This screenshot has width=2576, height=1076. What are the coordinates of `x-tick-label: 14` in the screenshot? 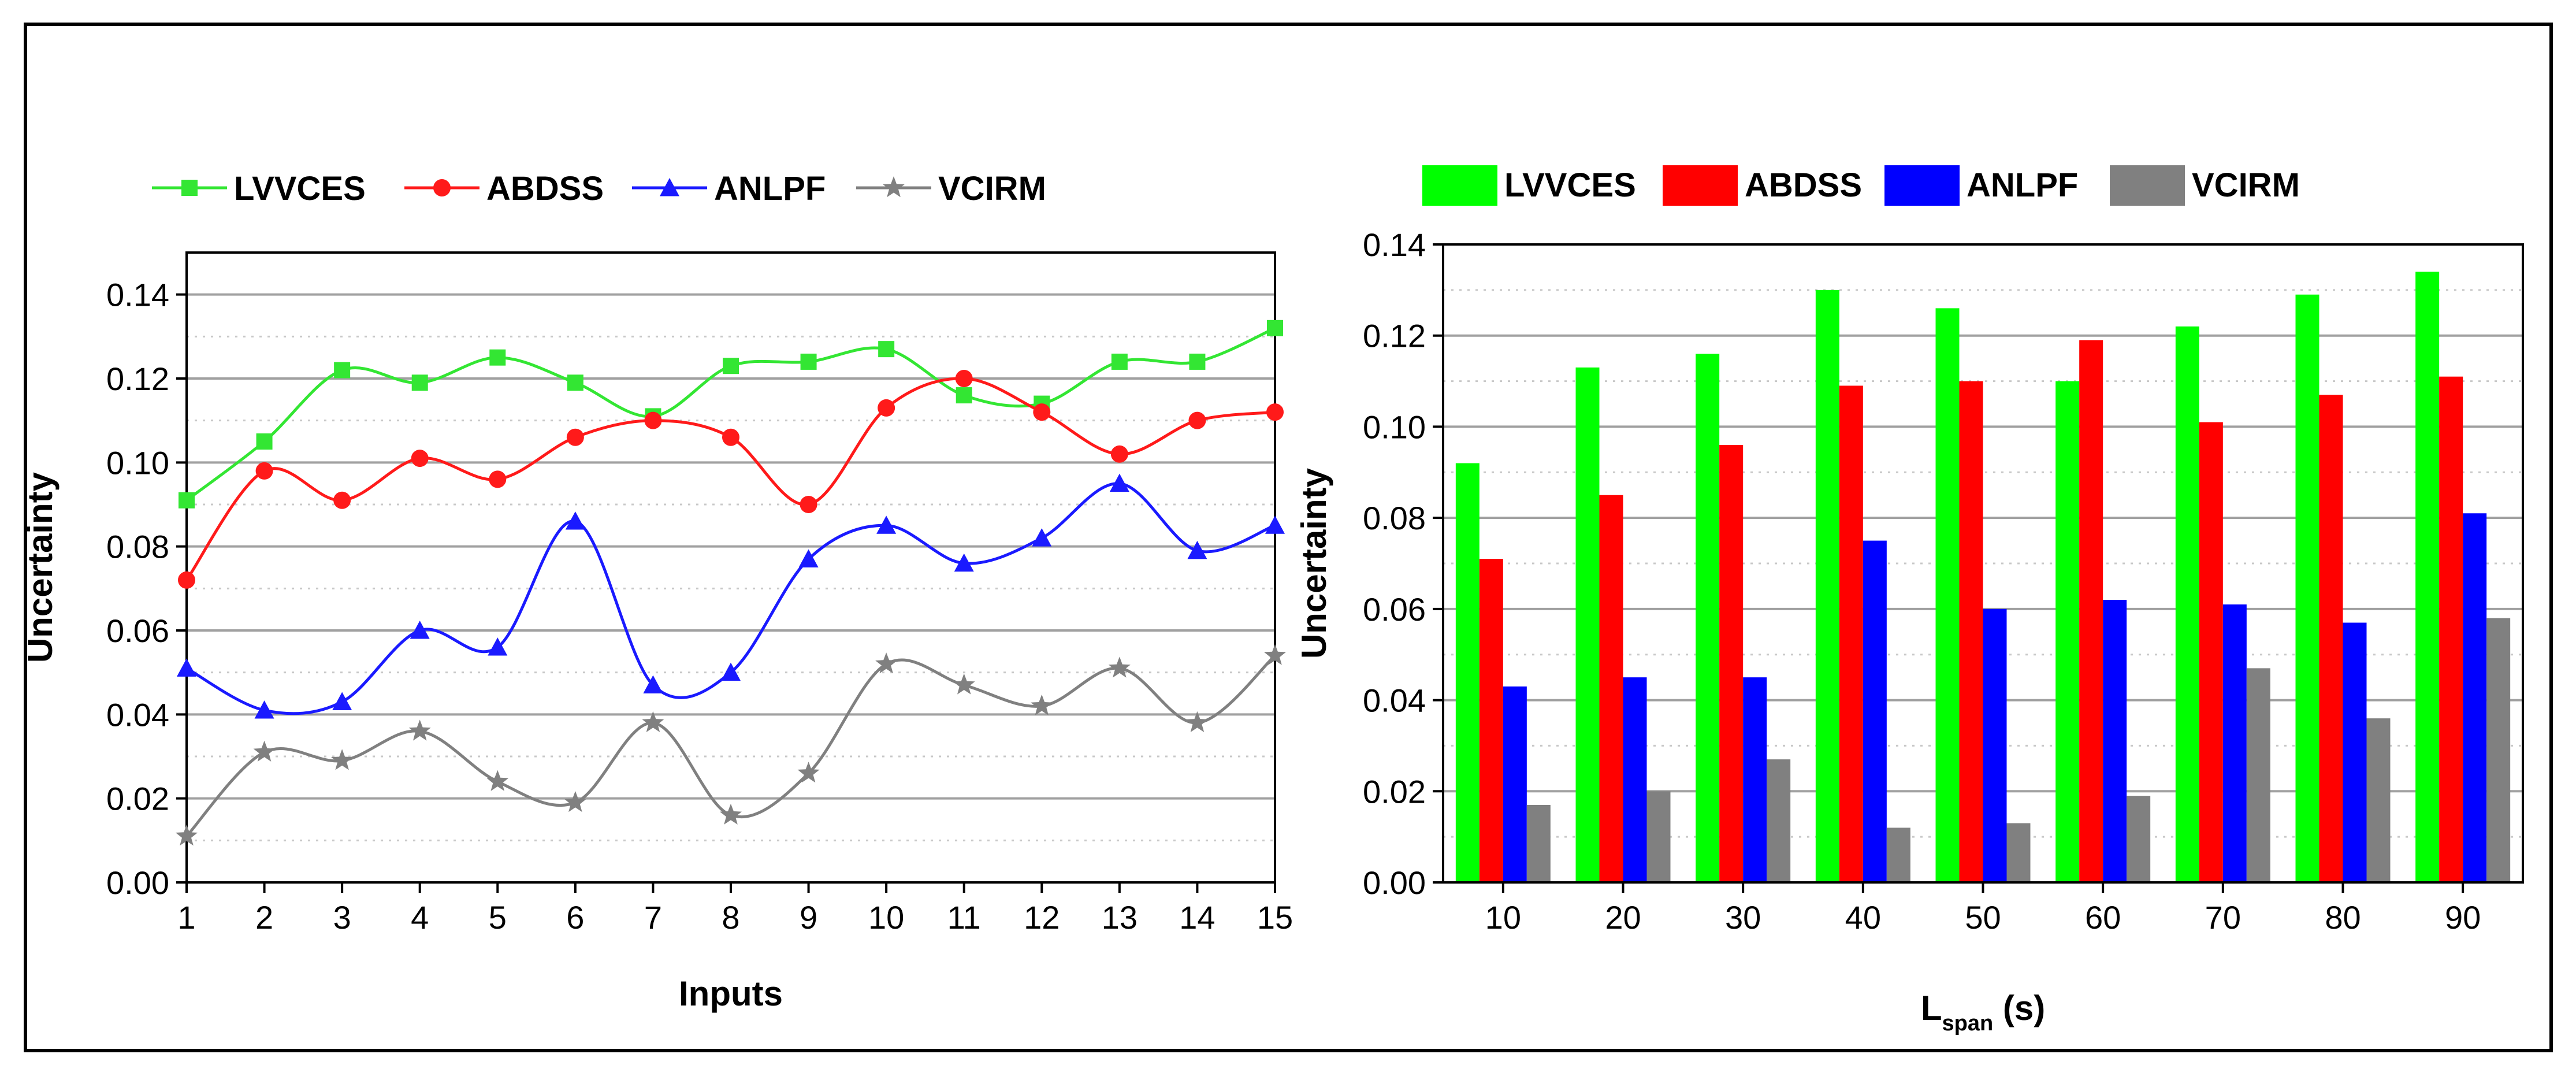 It's located at (1197, 917).